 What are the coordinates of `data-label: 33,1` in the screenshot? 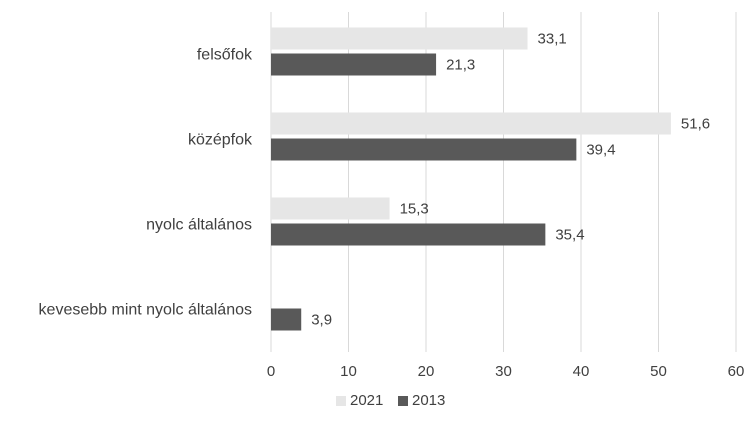 It's located at (552, 38).